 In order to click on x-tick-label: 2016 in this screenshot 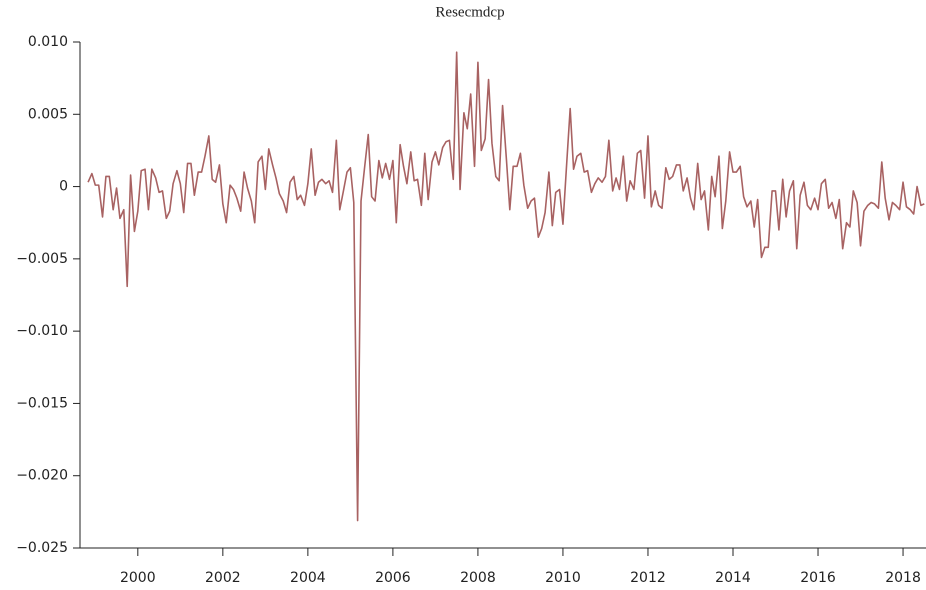, I will do `click(818, 578)`.